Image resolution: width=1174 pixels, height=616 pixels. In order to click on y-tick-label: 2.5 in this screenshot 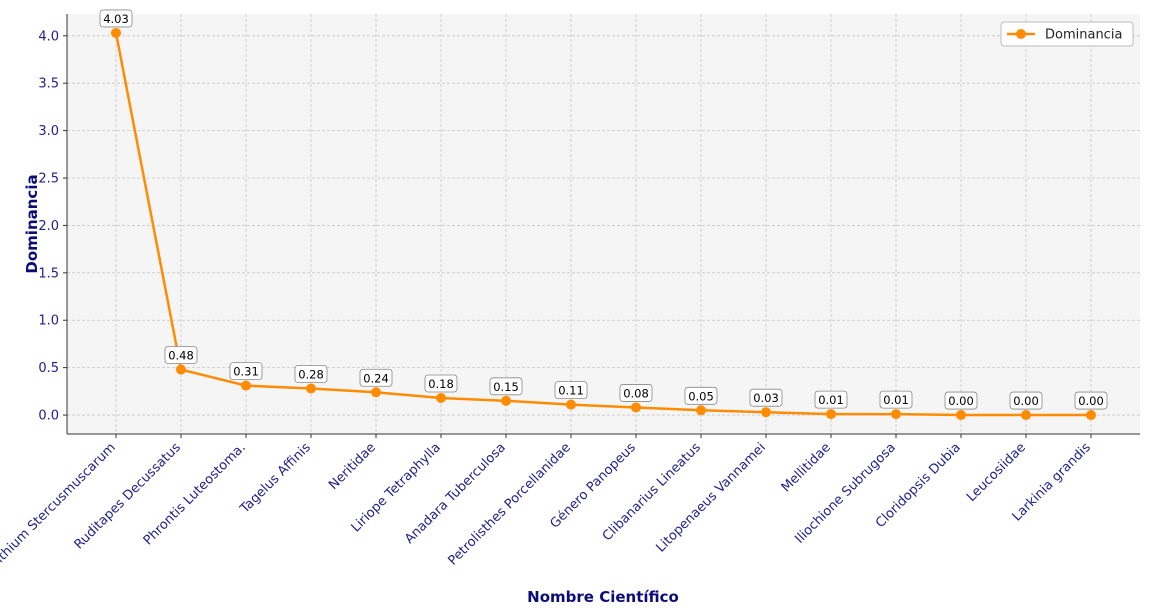, I will do `click(48, 179)`.